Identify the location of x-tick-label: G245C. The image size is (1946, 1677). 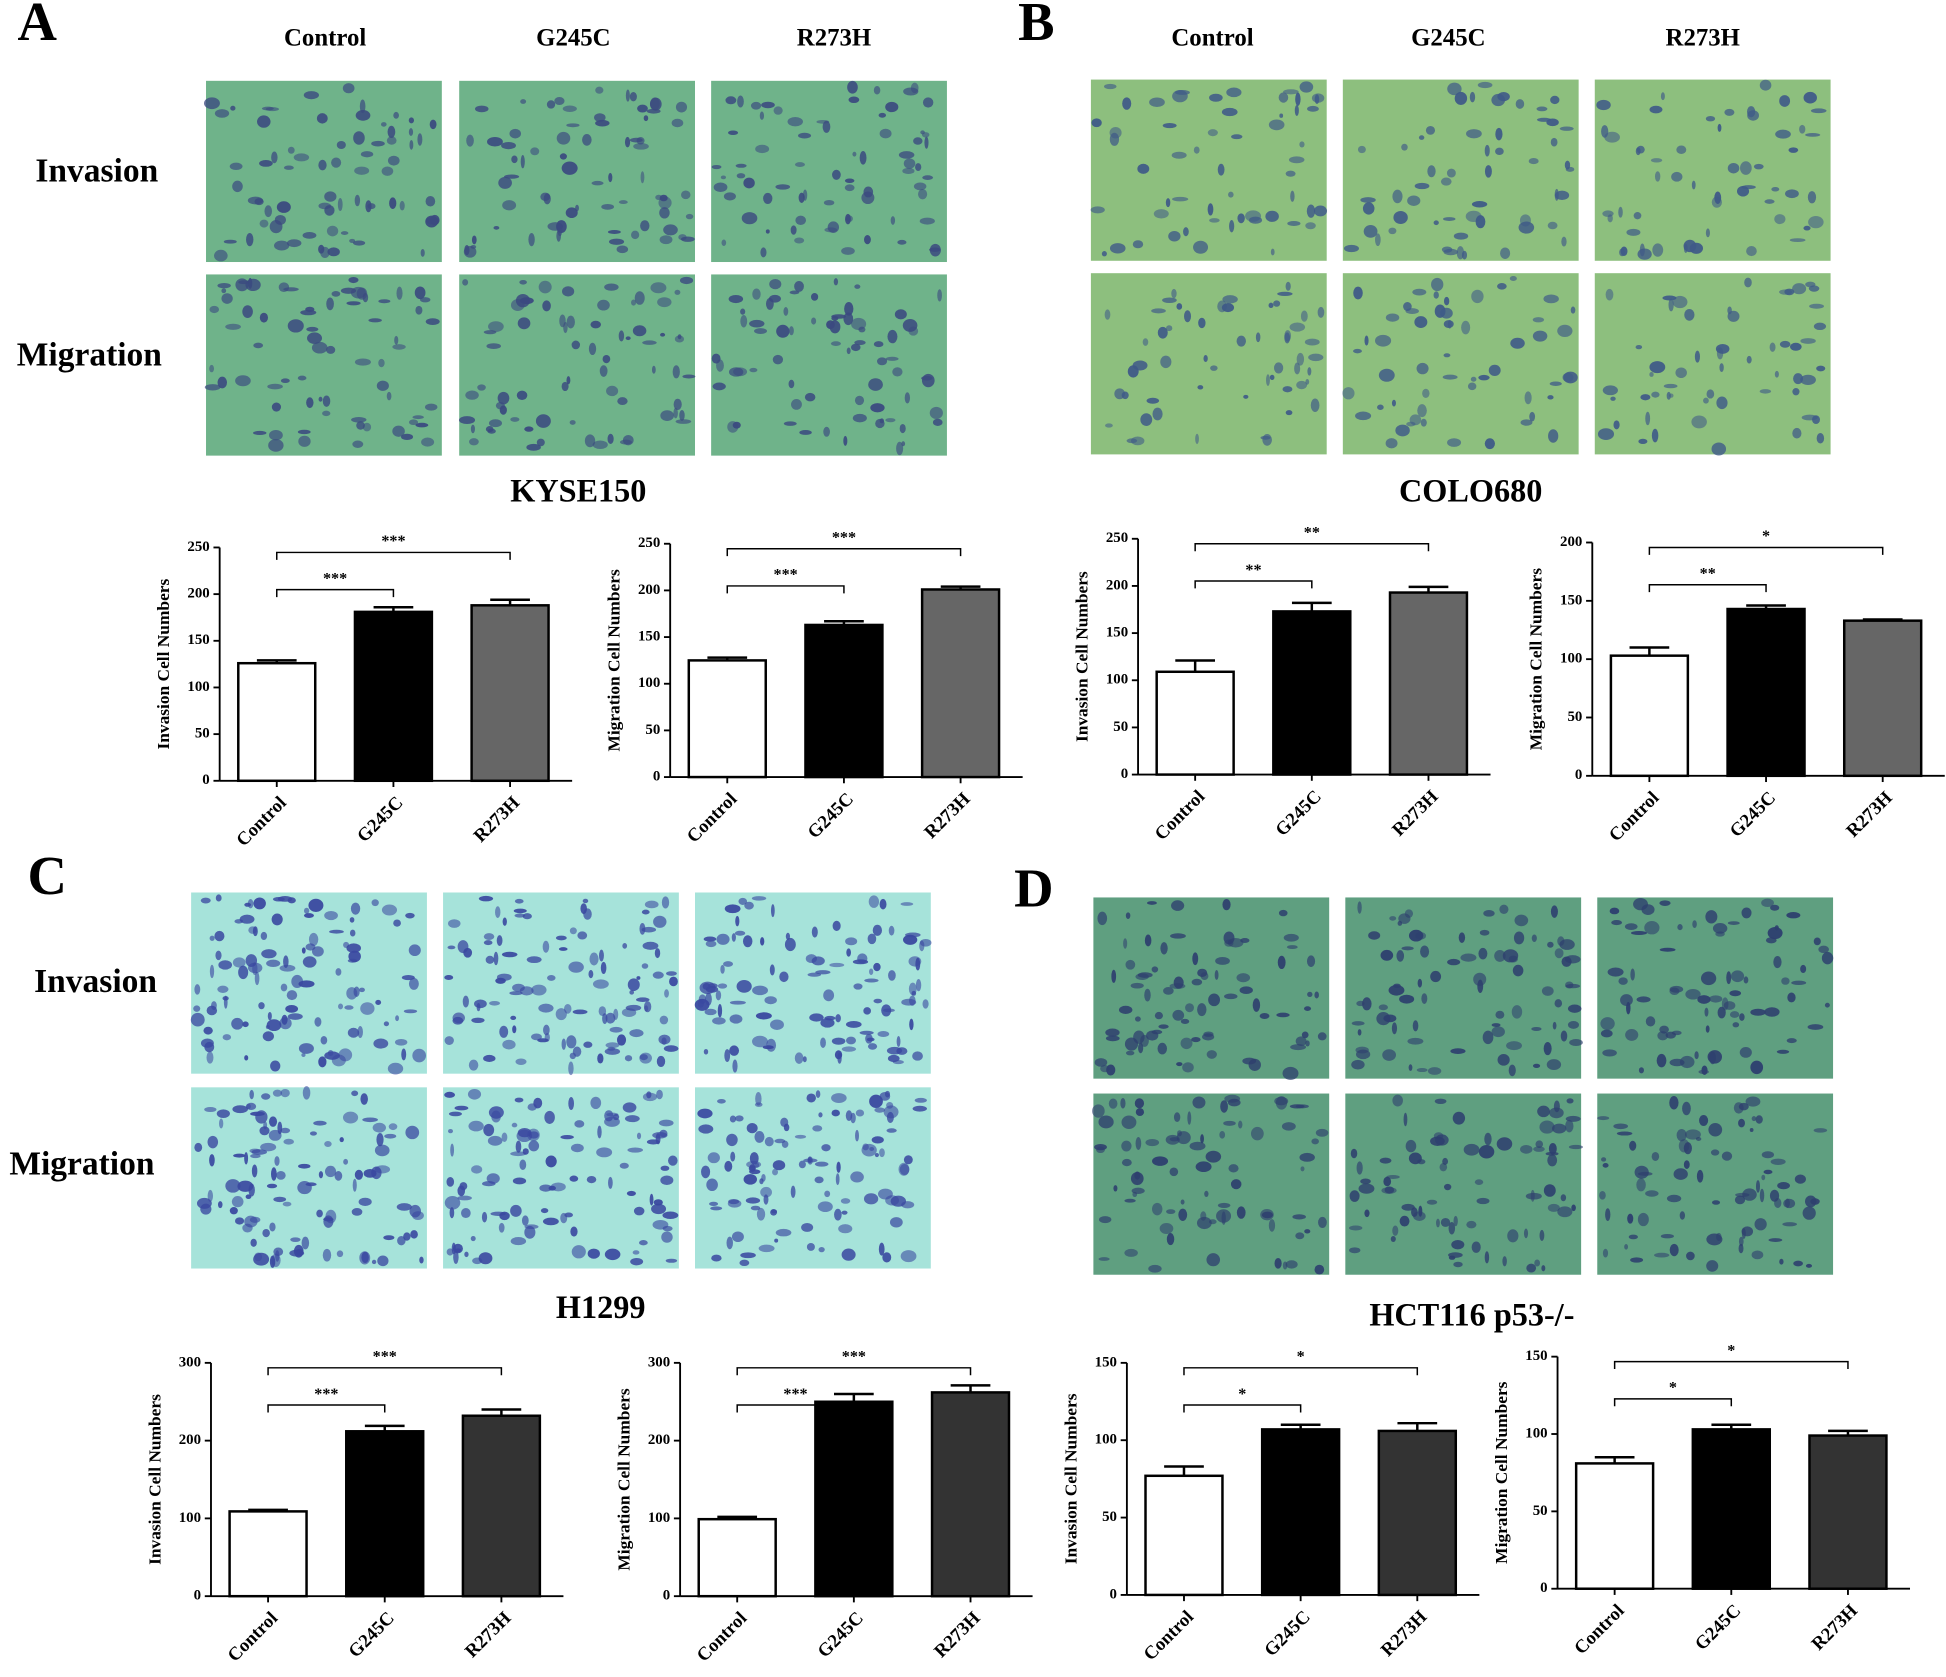
(380, 819).